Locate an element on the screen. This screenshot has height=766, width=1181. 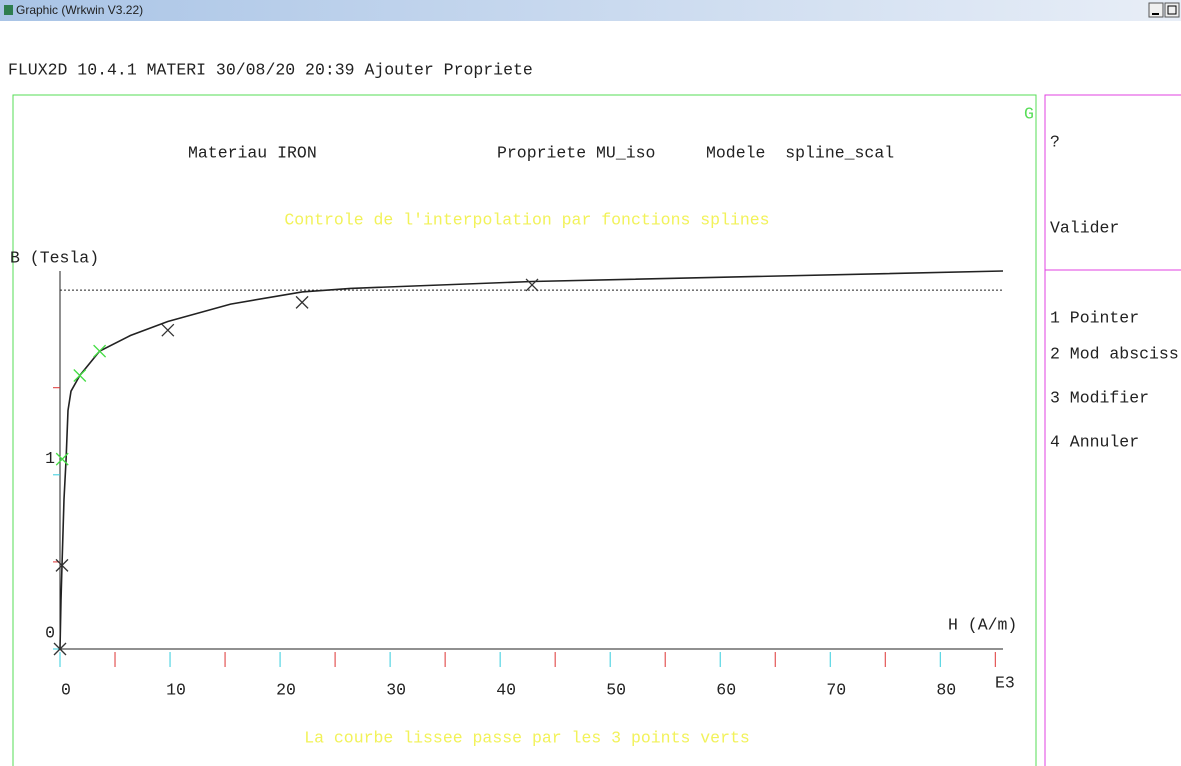
material-label: Materiau IRON is located at coordinates (252, 152).